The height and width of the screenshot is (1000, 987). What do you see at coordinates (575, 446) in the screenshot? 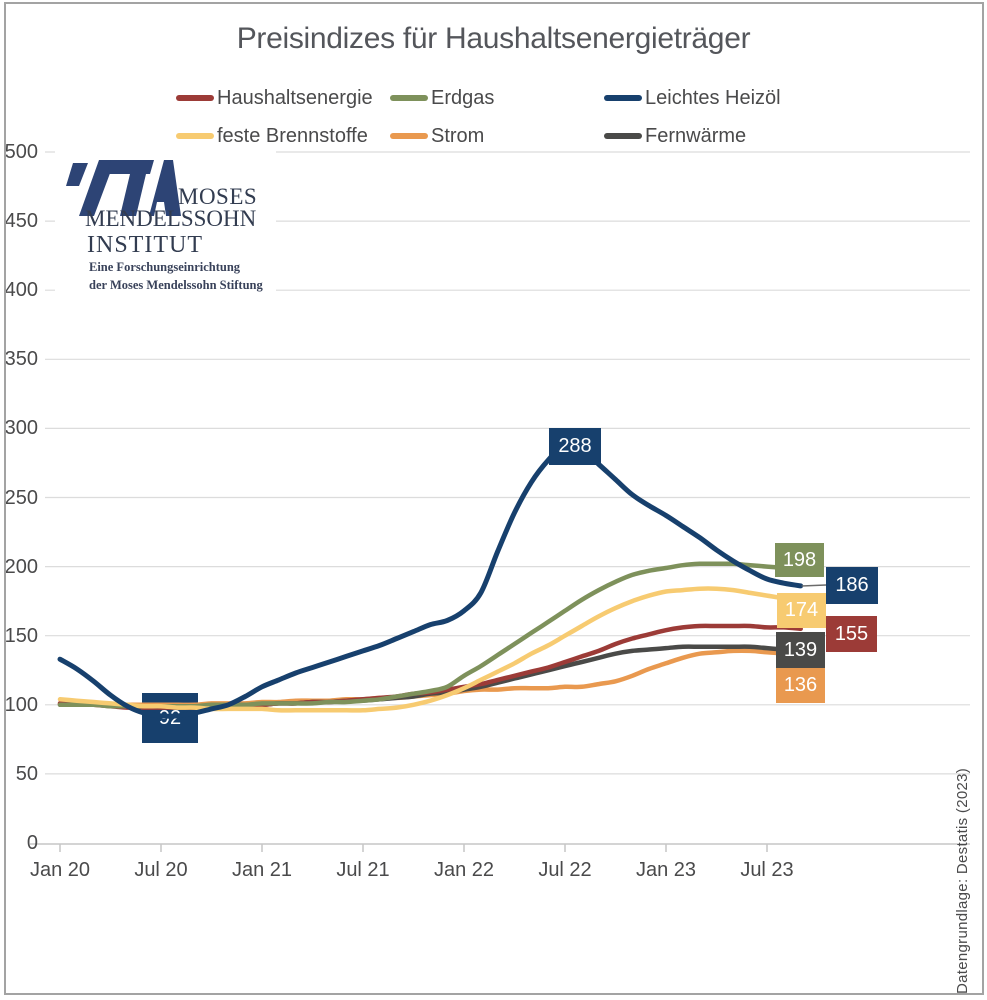
I see `value-label-288: 288` at bounding box center [575, 446].